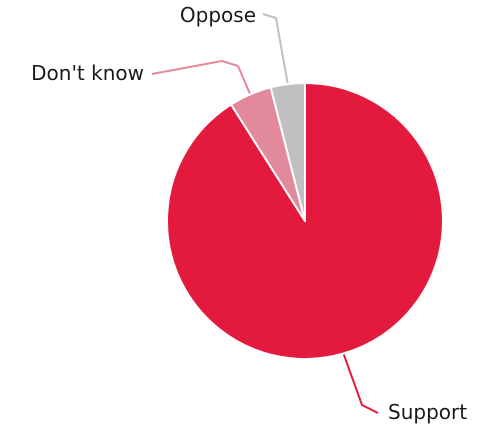  Describe the element at coordinates (427, 412) in the screenshot. I see `slice-label-support: Support` at that location.